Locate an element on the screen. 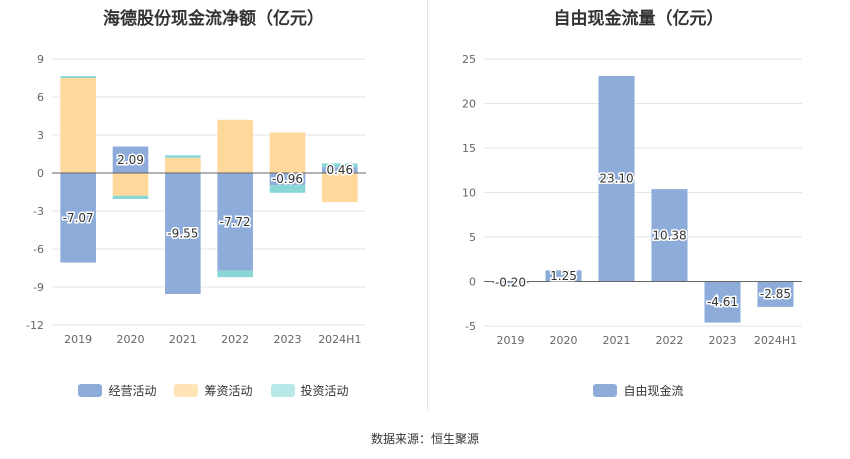  y-tick-label: 15 is located at coordinates (469, 148).